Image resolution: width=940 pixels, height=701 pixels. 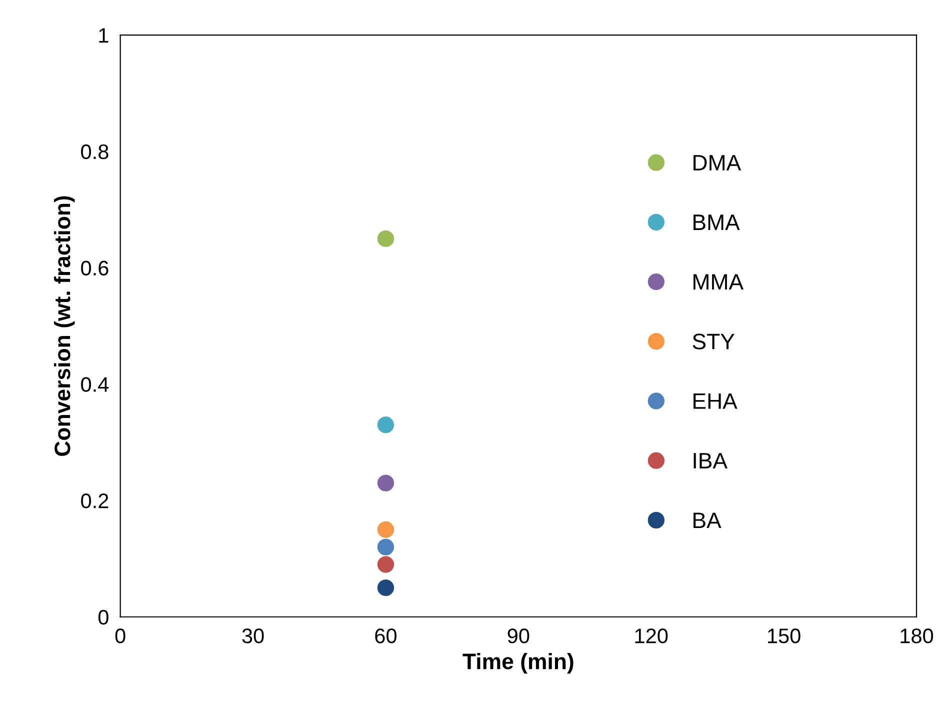 What do you see at coordinates (518, 663) in the screenshot?
I see `x-axis-title: Time (min)` at bounding box center [518, 663].